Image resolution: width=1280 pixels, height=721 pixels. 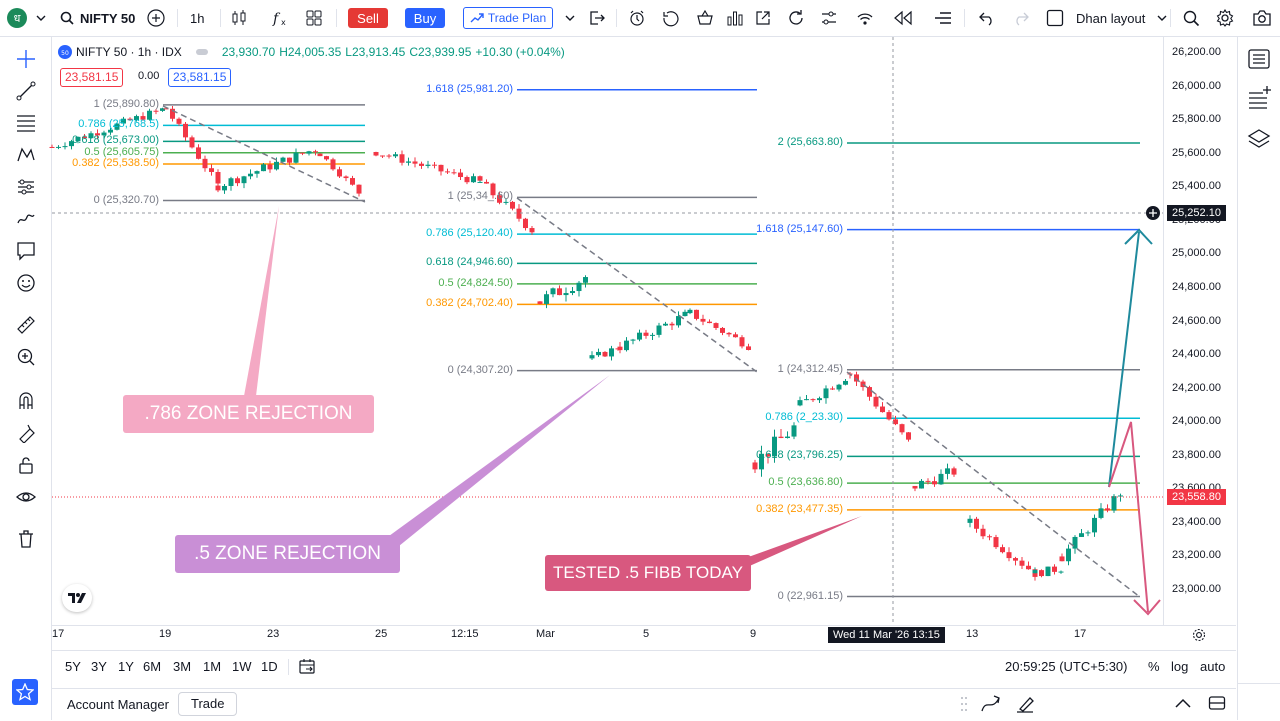 What do you see at coordinates (26, 433) in the screenshot?
I see `lock-drawings-icon` at bounding box center [26, 433].